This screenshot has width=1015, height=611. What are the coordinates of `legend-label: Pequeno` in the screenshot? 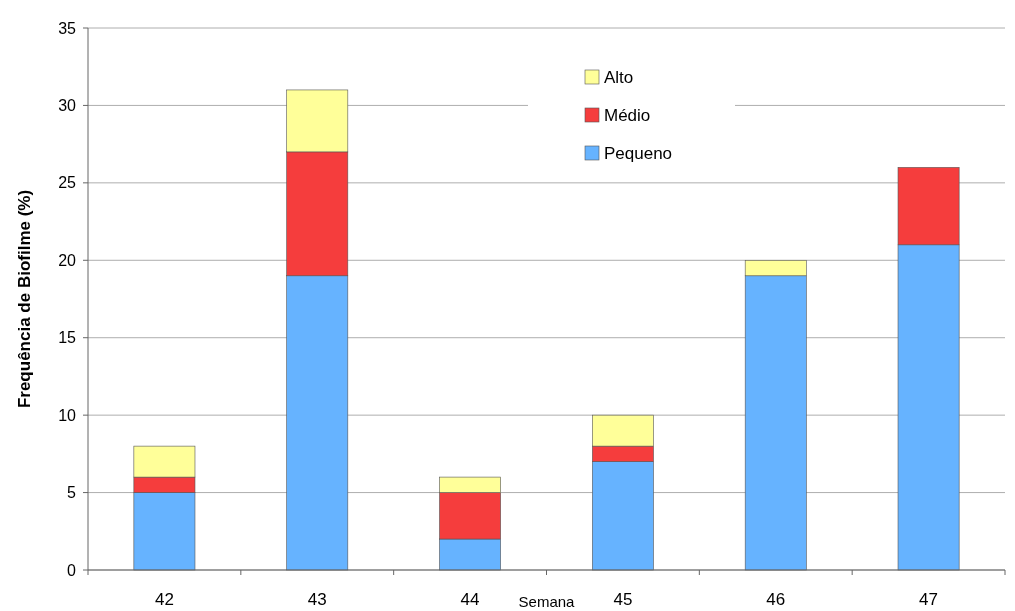 It's located at (638, 153).